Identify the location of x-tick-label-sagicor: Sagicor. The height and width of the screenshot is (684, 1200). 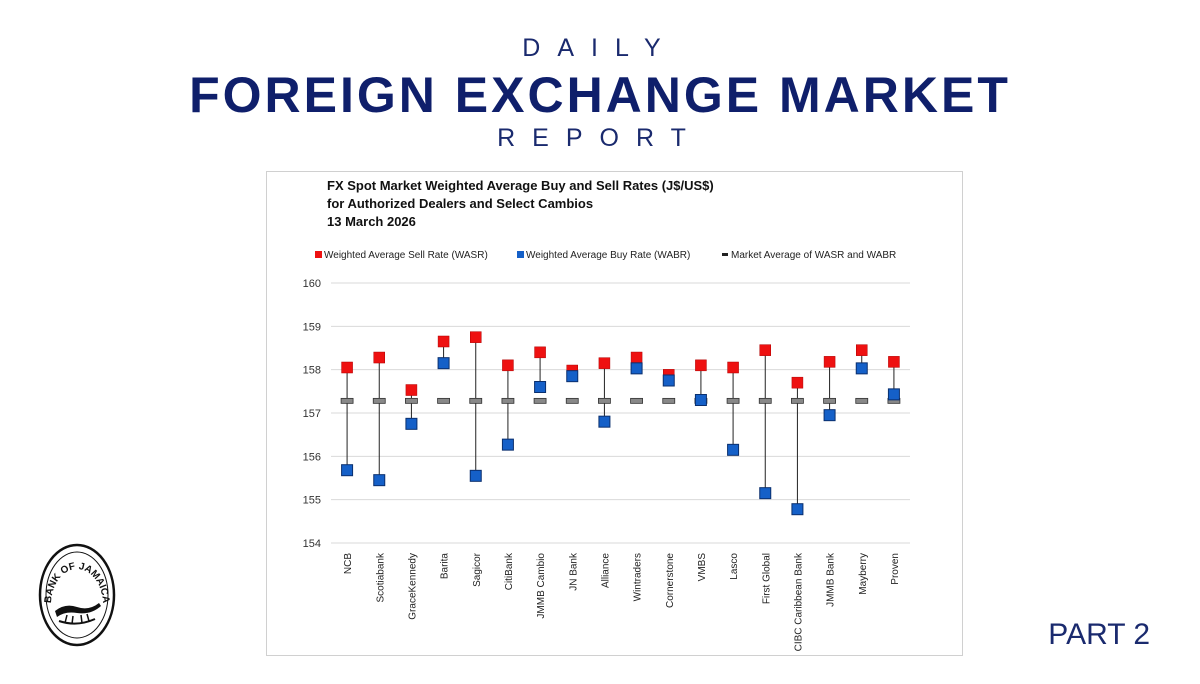
(477, 569).